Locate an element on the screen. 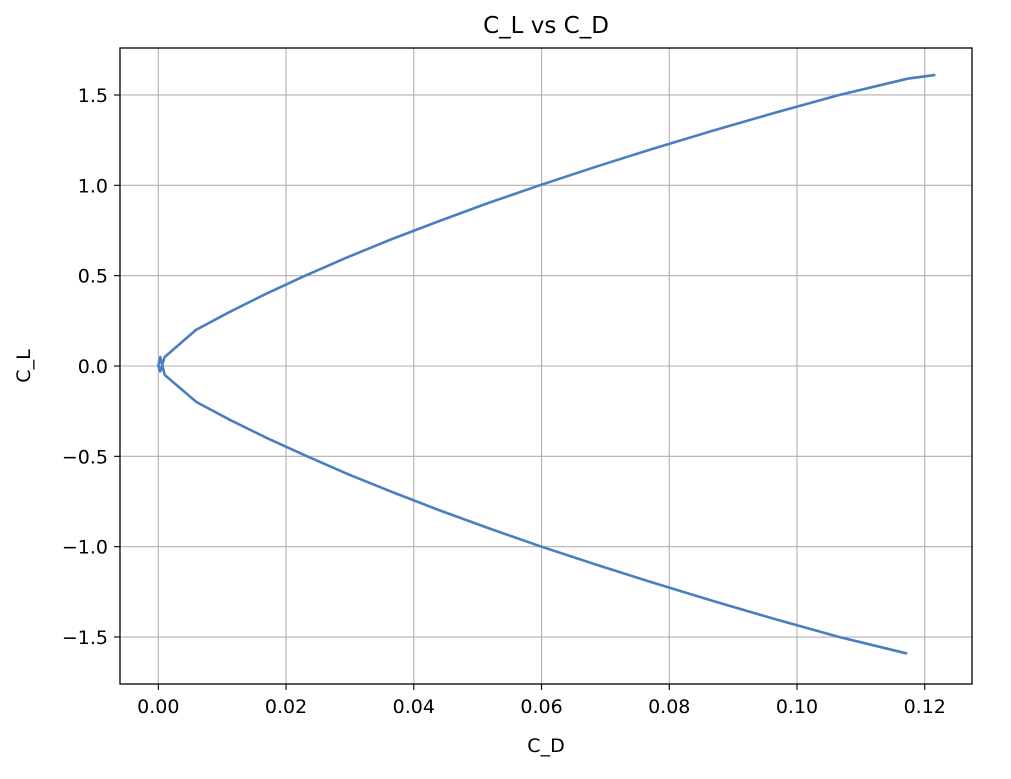 Image resolution: width=1011 pixels, height=779 pixels. y-tick-label: −1.5 is located at coordinates (85, 638).